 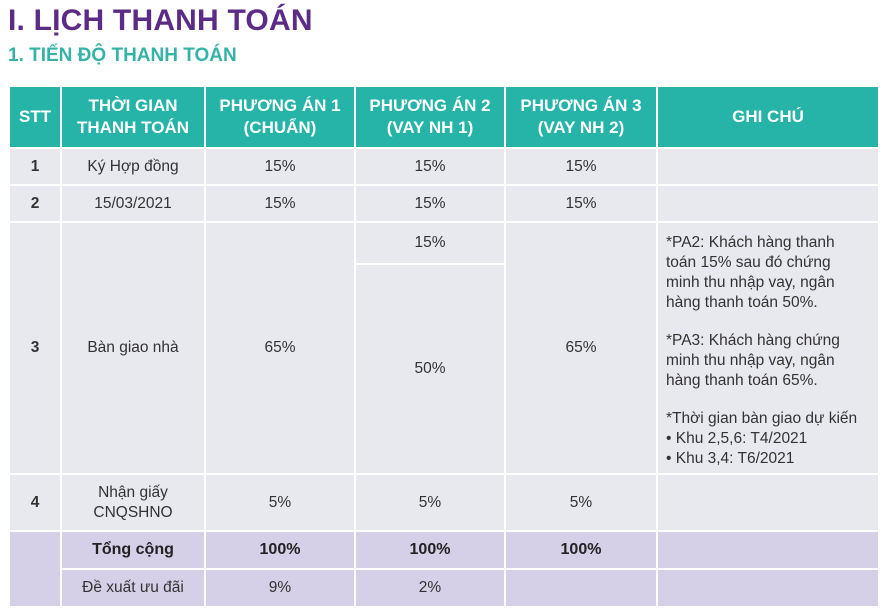 What do you see at coordinates (742, 302) in the screenshot?
I see `note-line: hàng thanh toán 50%.` at bounding box center [742, 302].